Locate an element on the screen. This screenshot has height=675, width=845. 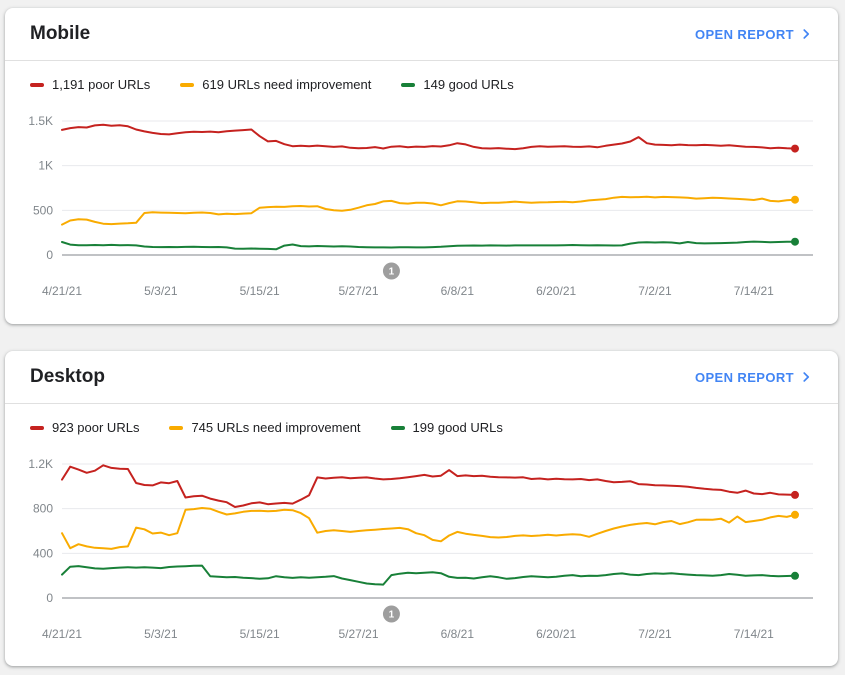
mobile-card-header: Mobile OPEN REPORT is located at coordinates (421, 34).